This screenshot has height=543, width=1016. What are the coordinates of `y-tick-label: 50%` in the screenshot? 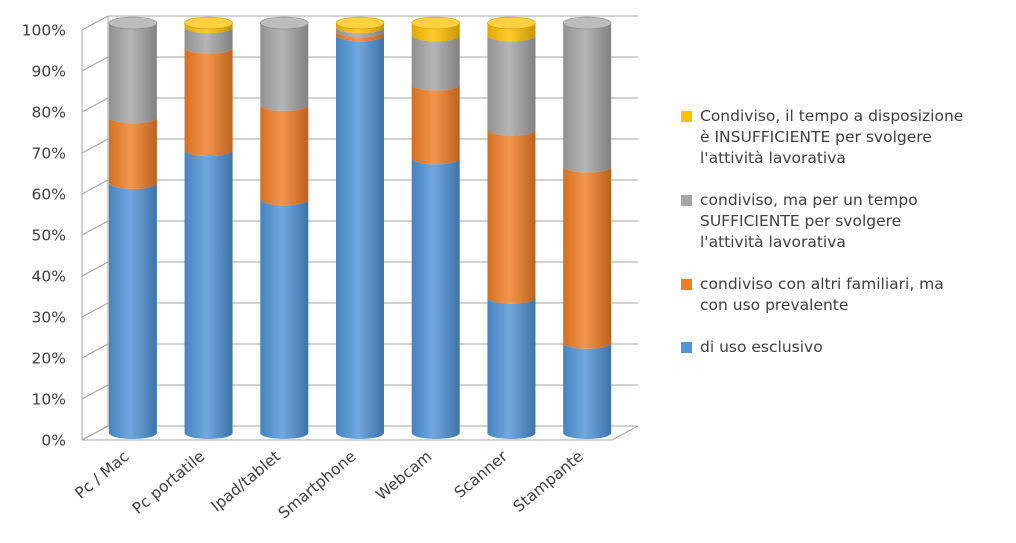 It's located at (49, 236).